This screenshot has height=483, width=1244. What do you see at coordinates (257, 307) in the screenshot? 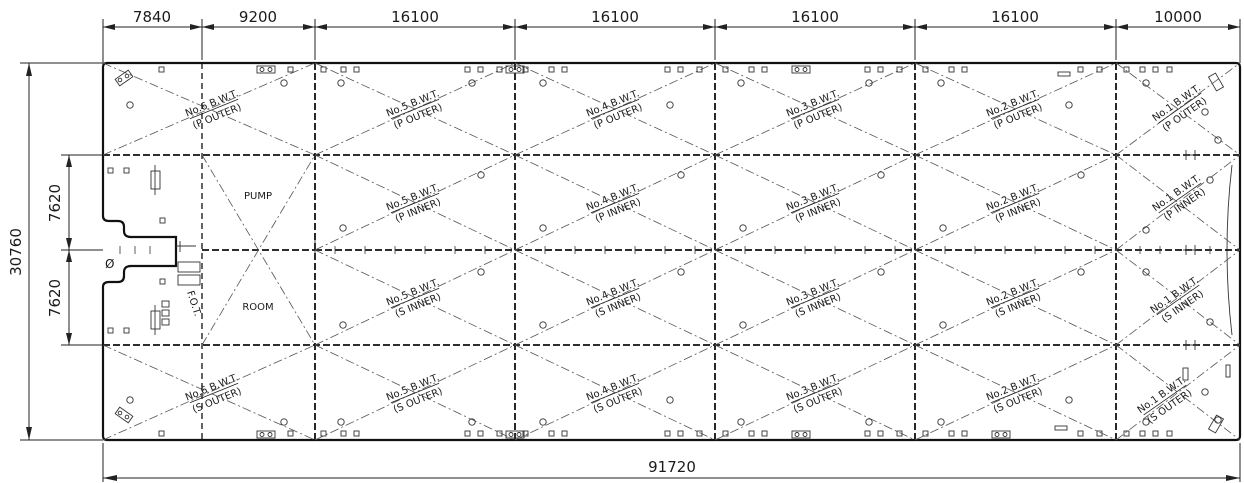
I see `pump-room-label: ROOM` at bounding box center [257, 307].